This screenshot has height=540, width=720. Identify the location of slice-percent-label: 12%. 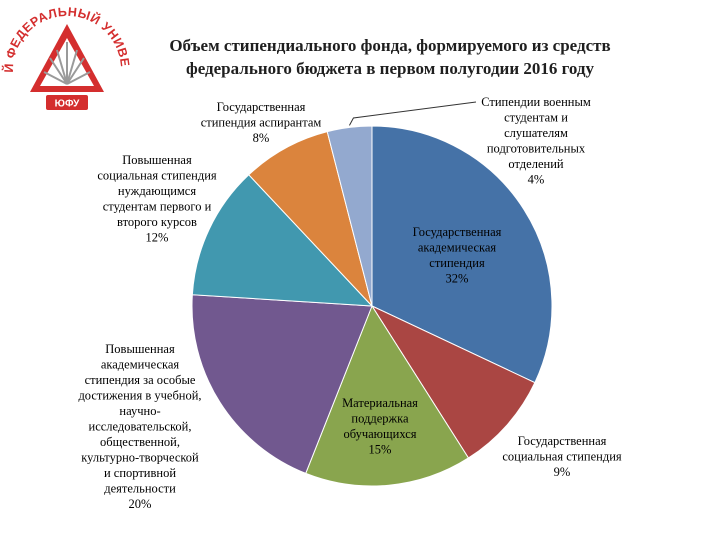
(157, 238).